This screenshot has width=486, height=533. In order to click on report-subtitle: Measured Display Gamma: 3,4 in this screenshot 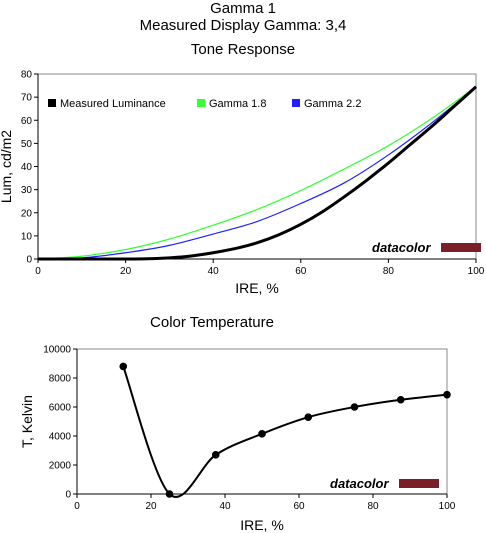, I will do `click(243, 25)`.